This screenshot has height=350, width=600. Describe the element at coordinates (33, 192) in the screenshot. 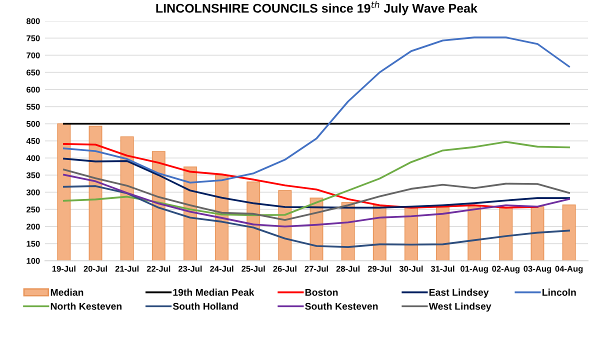

I see `y-tick-label: 300` at that location.